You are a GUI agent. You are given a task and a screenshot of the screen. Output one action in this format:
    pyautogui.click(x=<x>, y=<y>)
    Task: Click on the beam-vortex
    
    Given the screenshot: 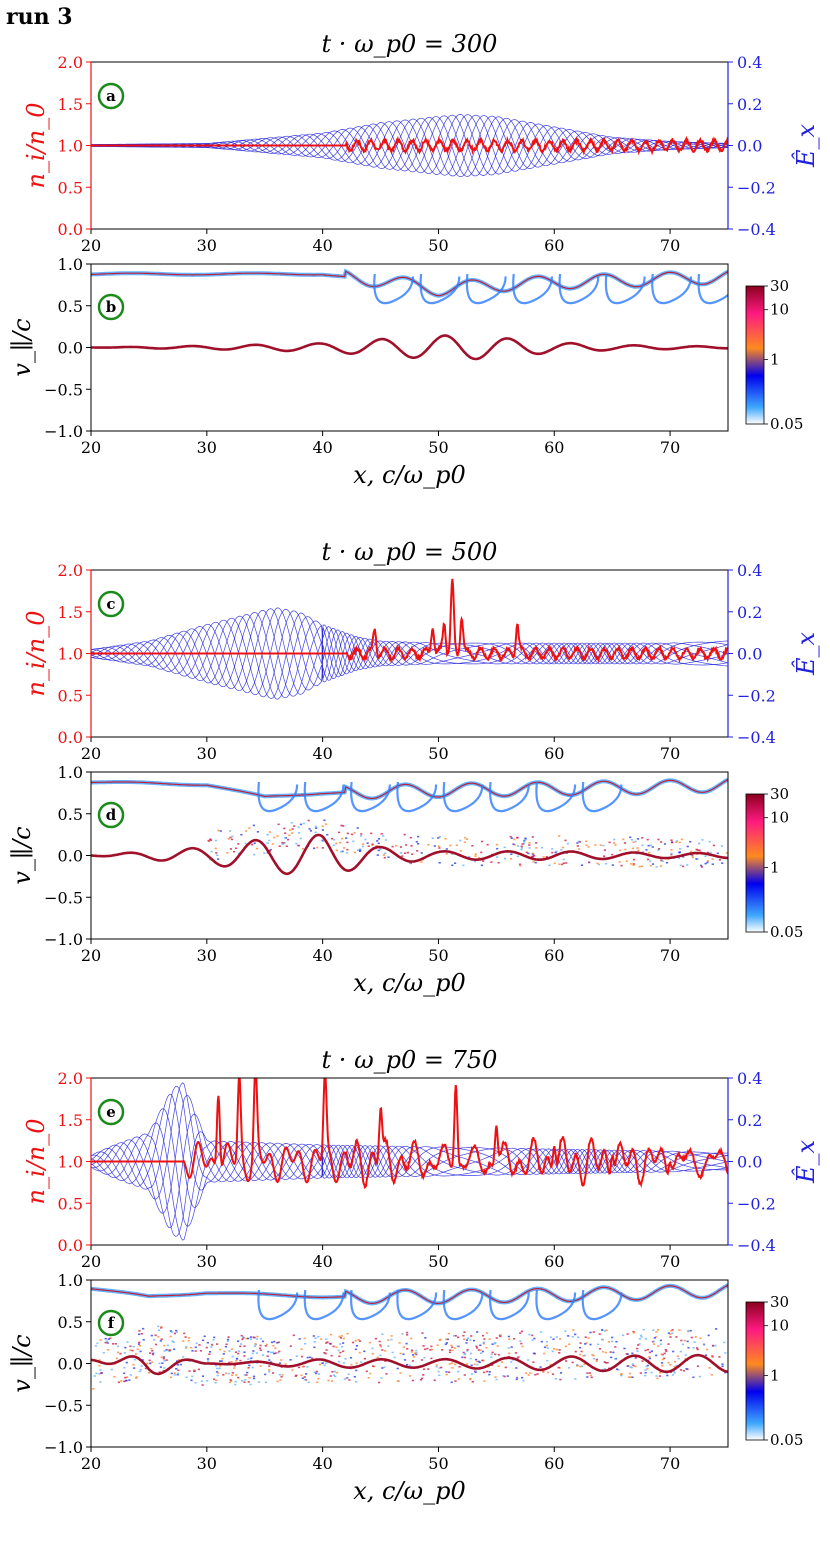 What is the action you would take?
    pyautogui.click(x=556, y=797)
    